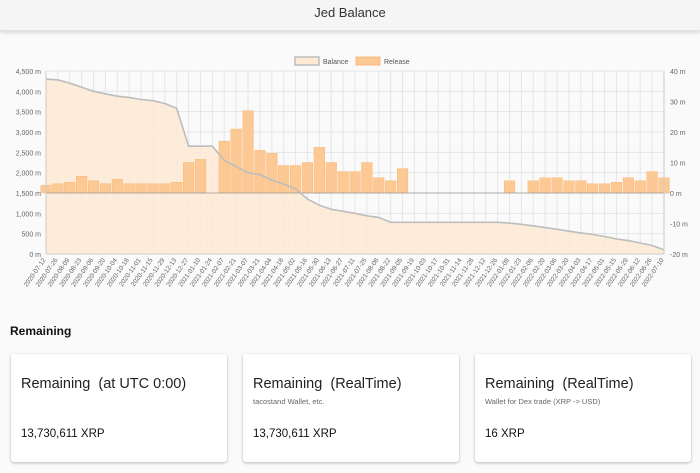 The height and width of the screenshot is (473, 700). What do you see at coordinates (678, 133) in the screenshot?
I see `y-right-tick-label: 20 m` at bounding box center [678, 133].